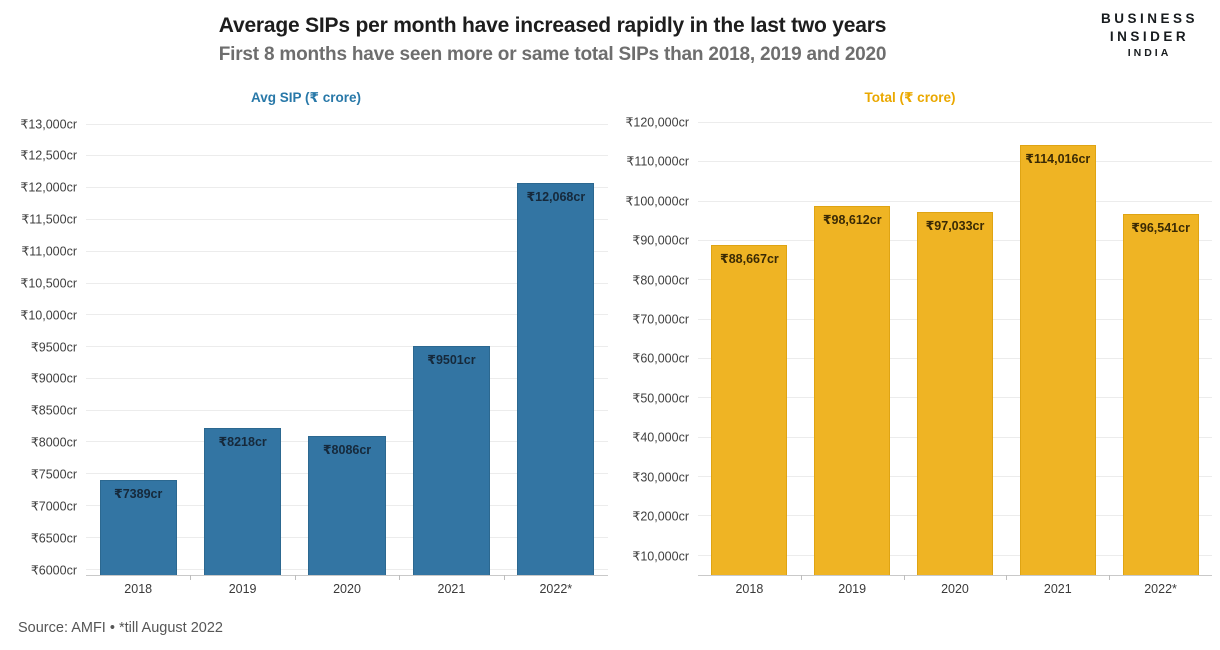 The height and width of the screenshot is (650, 1220). I want to click on y-tick-label: ₹30,000cr, so click(660, 477).